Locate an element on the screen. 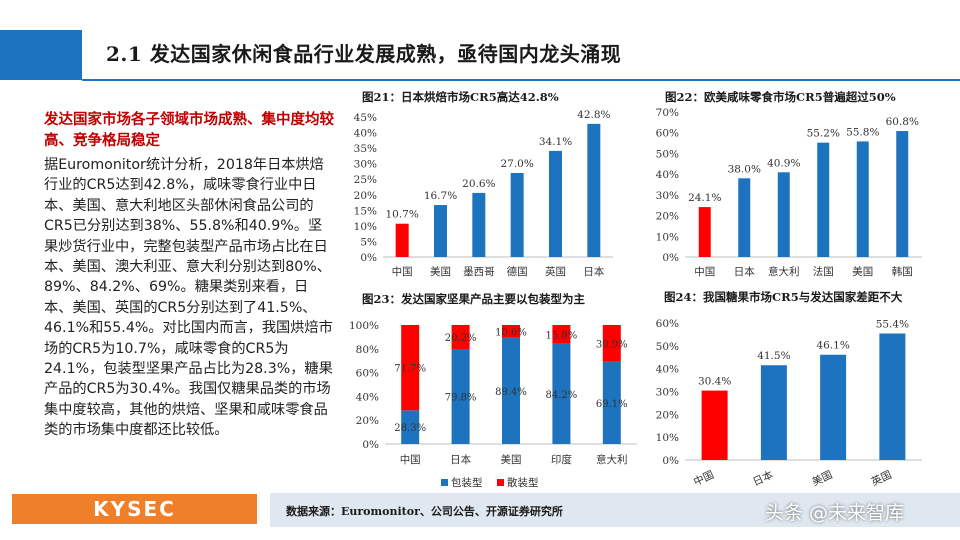  data-label: 79.8% is located at coordinates (461, 398).